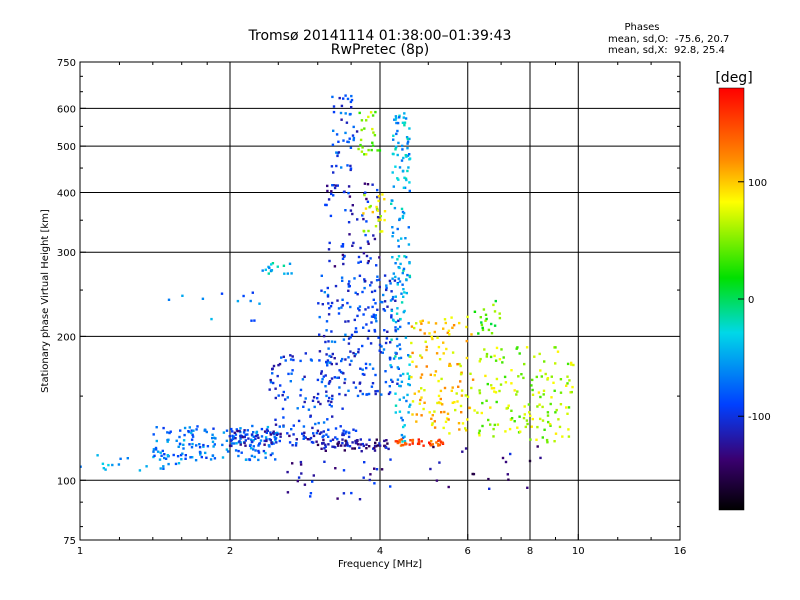 Image resolution: width=800 pixels, height=600 pixels. What do you see at coordinates (66, 109) in the screenshot?
I see `y-tick-label: 600` at bounding box center [66, 109].